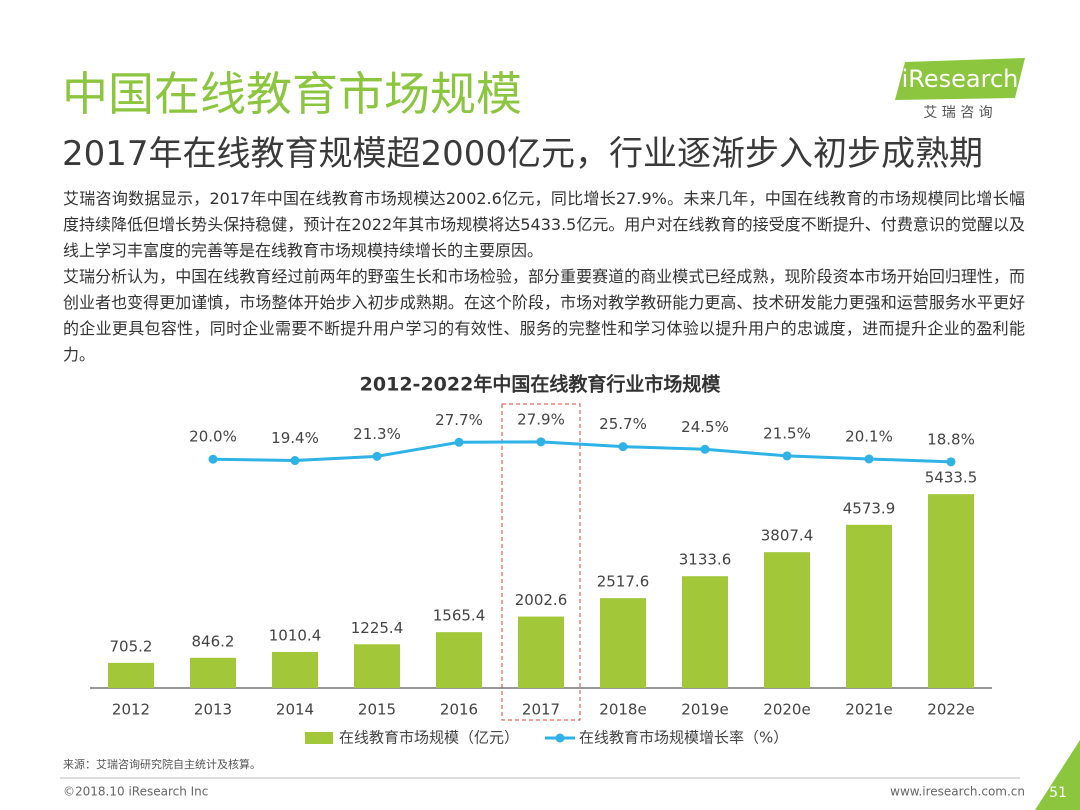 This screenshot has width=1080, height=810. What do you see at coordinates (135, 792) in the screenshot?
I see `copyright: ©2018.10 iResearch Inc` at bounding box center [135, 792].